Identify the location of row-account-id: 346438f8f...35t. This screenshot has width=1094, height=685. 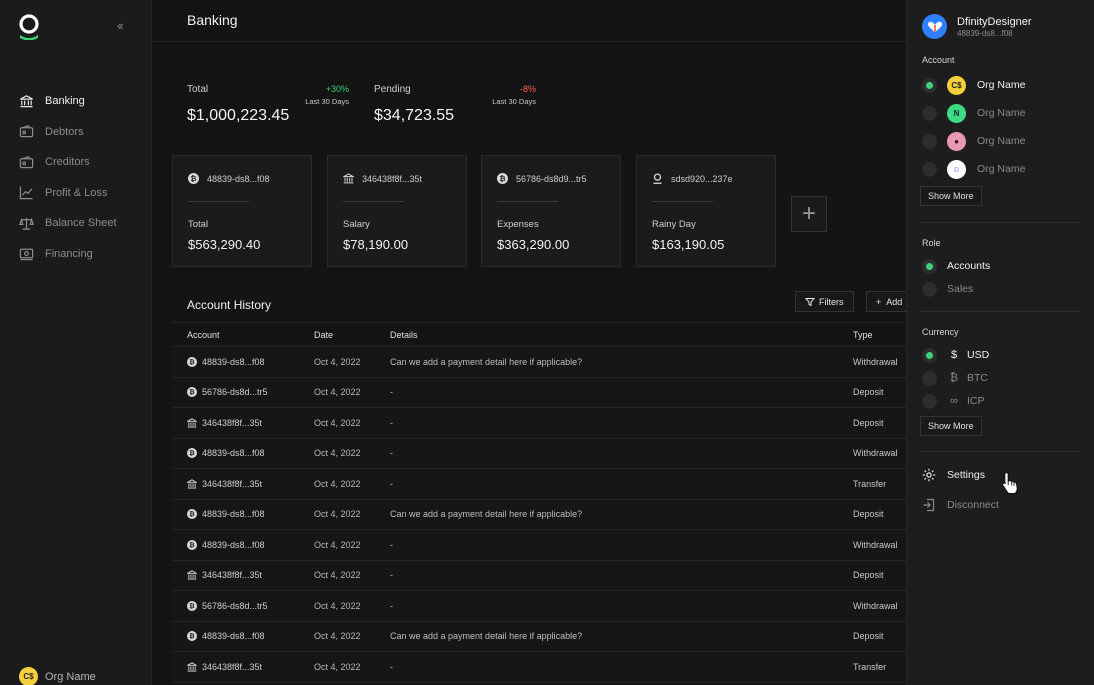
(232, 483).